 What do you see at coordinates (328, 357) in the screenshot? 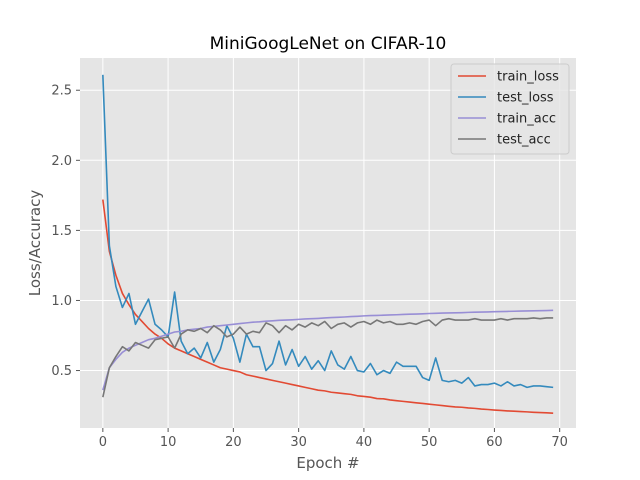
I see `series-line-test_acc` at bounding box center [328, 357].